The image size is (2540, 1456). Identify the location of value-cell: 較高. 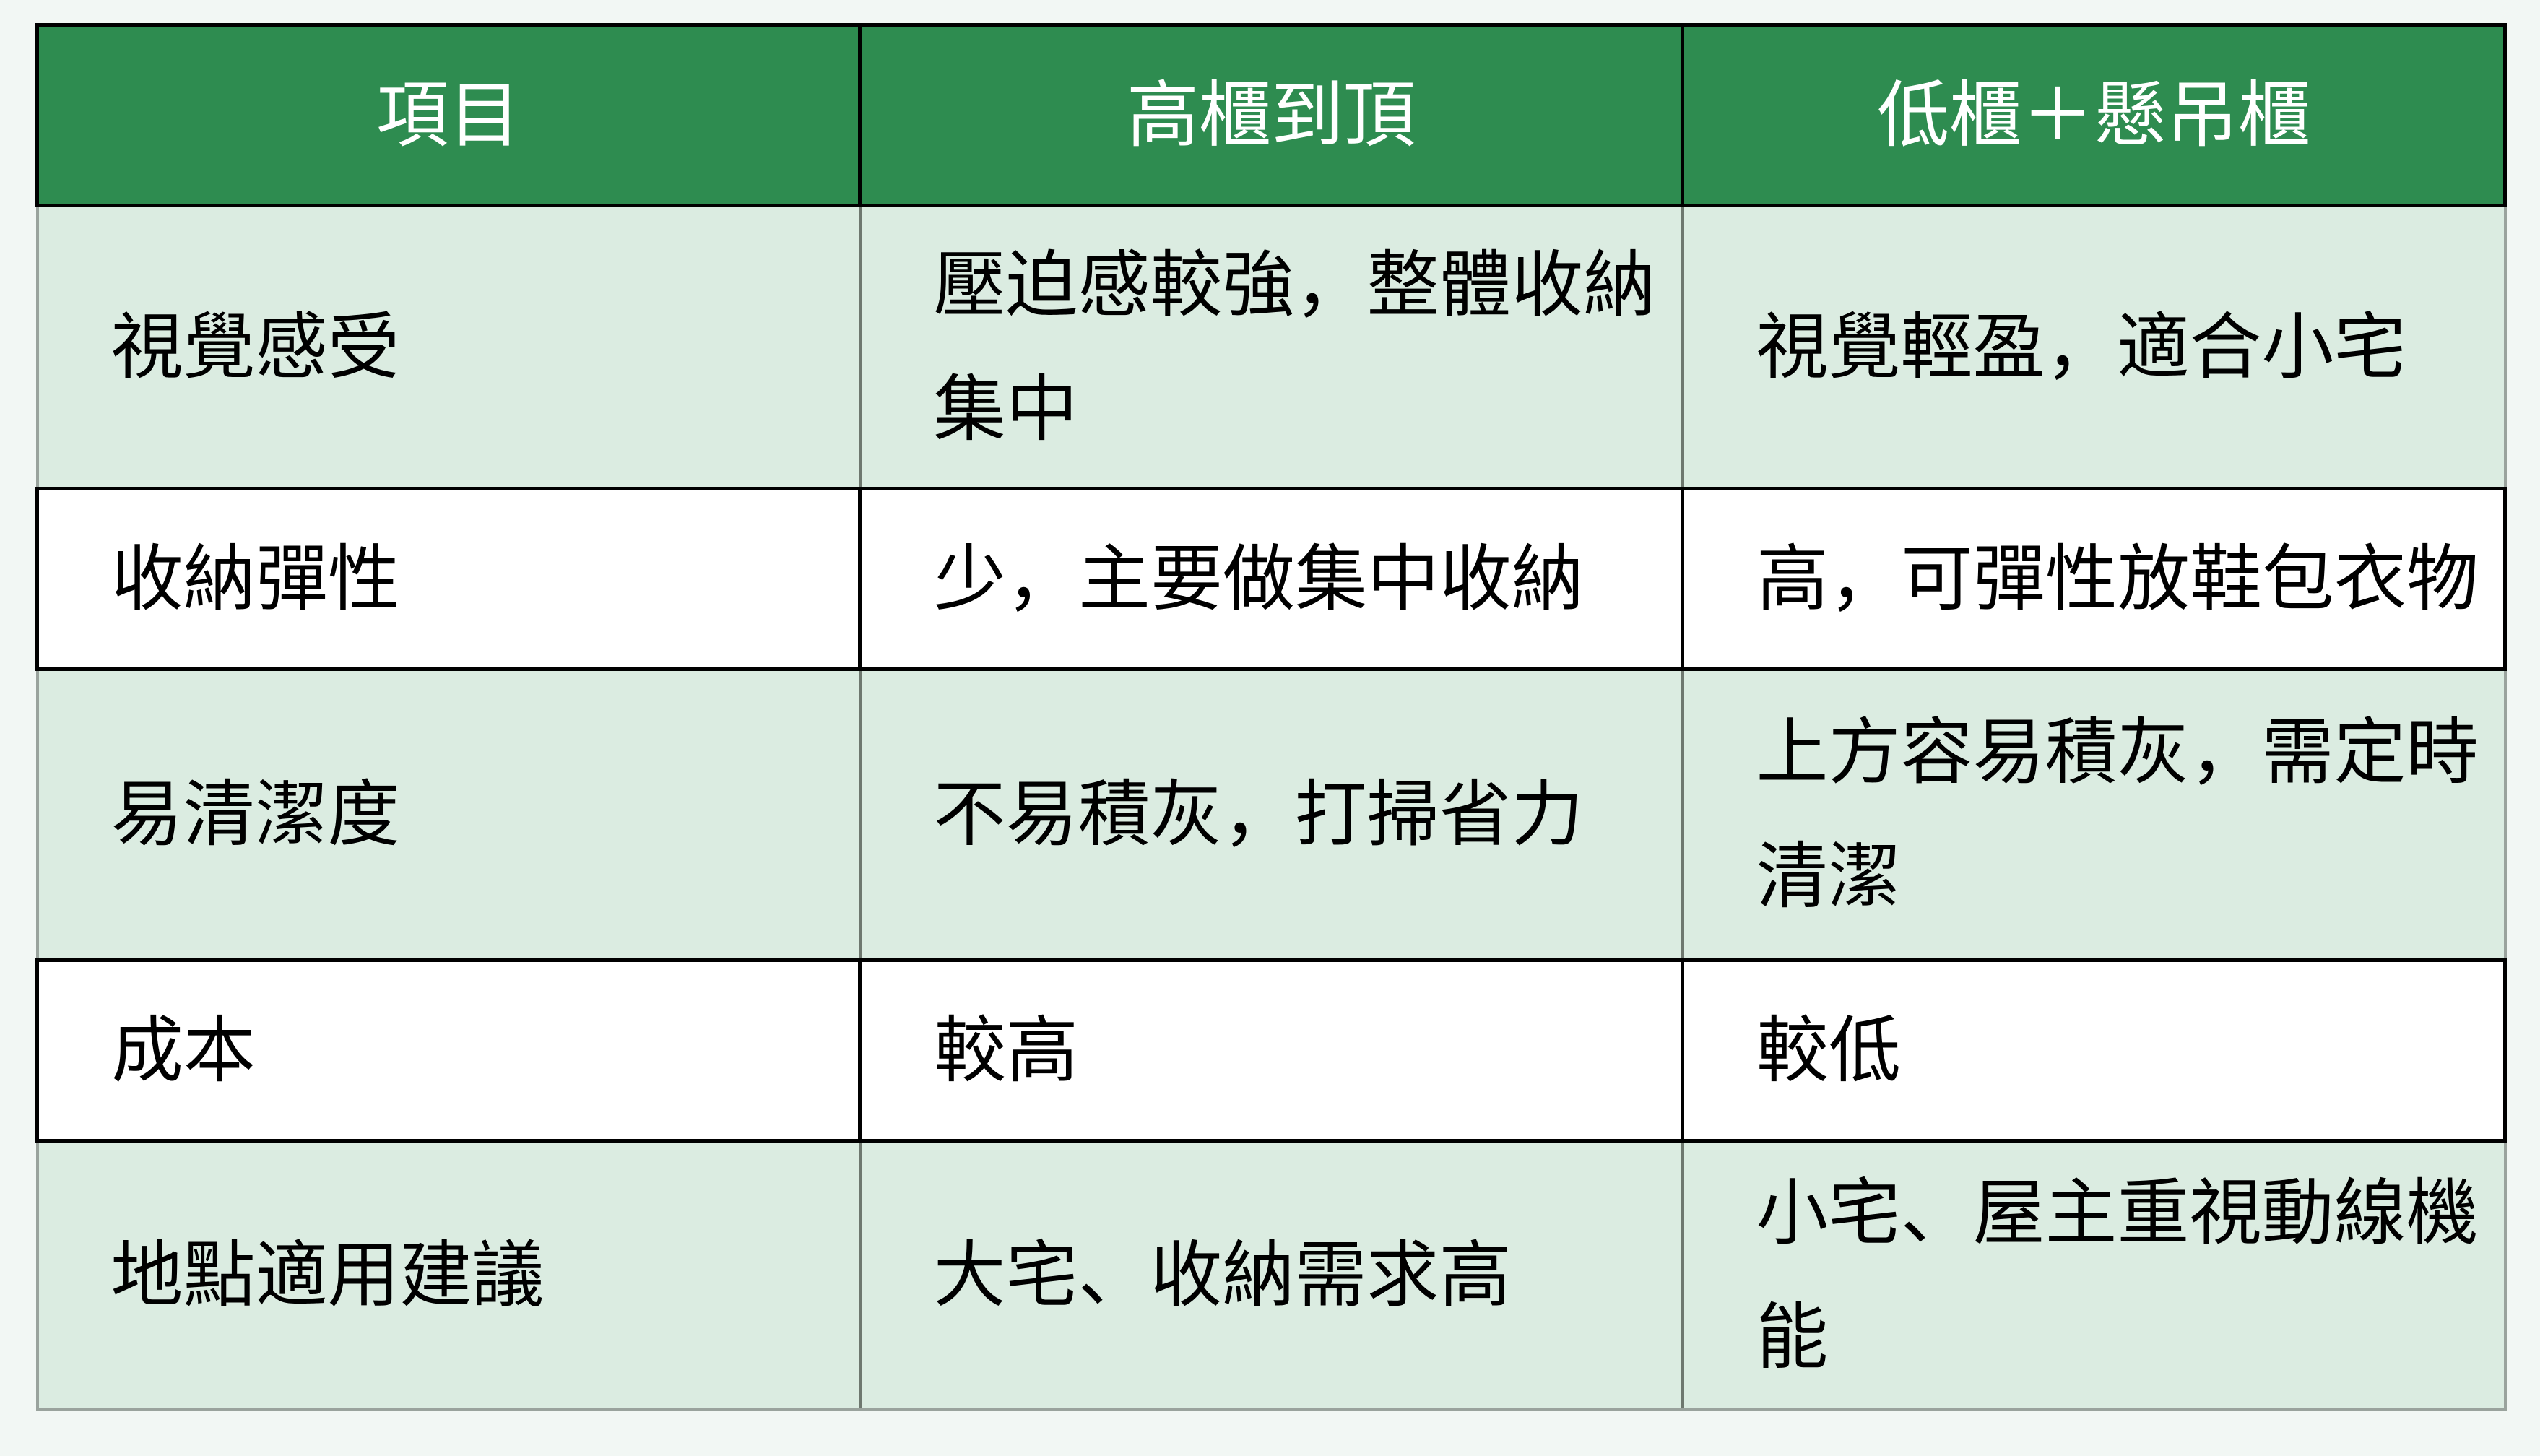
(1271, 1050).